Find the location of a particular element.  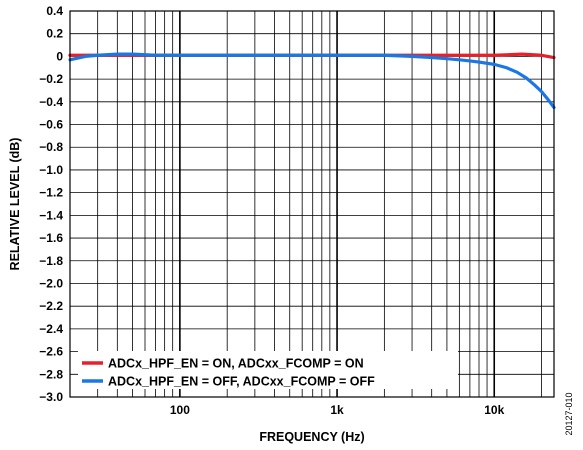

y-axis-label: RELATIVE LEVEL (dB) is located at coordinates (15, 204).